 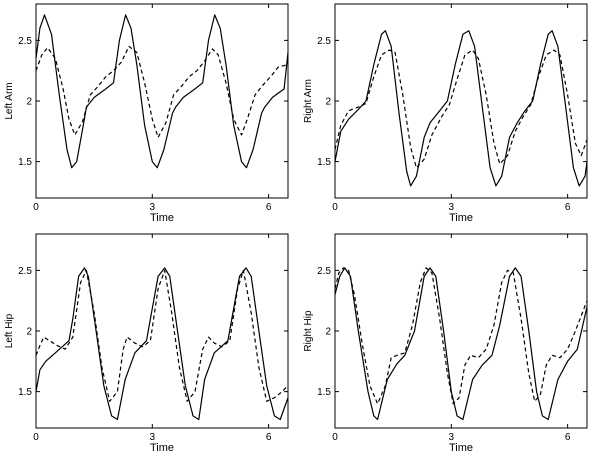 I want to click on y-axis-label: Right Arm, so click(x=308, y=101).